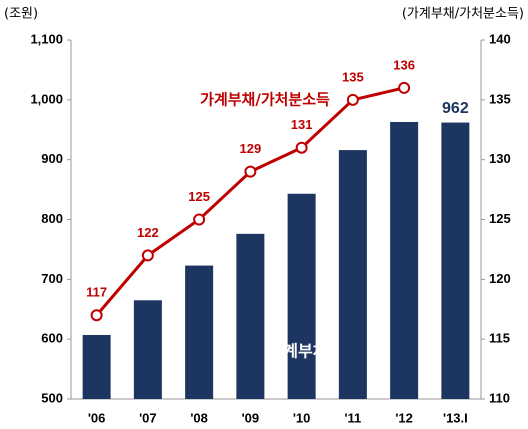 The height and width of the screenshot is (429, 528). I want to click on x-tick-label: '08, so click(199, 417).